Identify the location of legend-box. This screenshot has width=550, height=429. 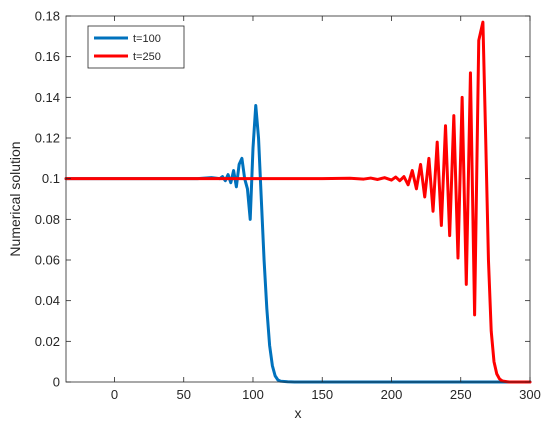
(136, 47).